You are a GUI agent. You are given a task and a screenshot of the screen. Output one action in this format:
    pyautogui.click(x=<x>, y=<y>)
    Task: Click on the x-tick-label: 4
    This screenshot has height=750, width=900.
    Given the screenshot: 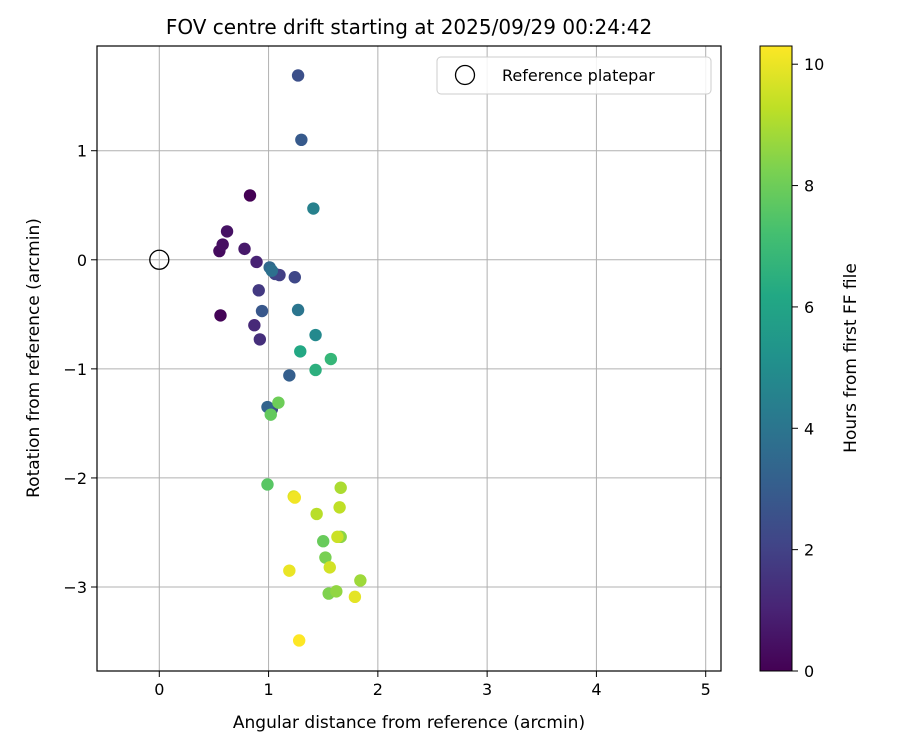 What is the action you would take?
    pyautogui.click(x=596, y=689)
    